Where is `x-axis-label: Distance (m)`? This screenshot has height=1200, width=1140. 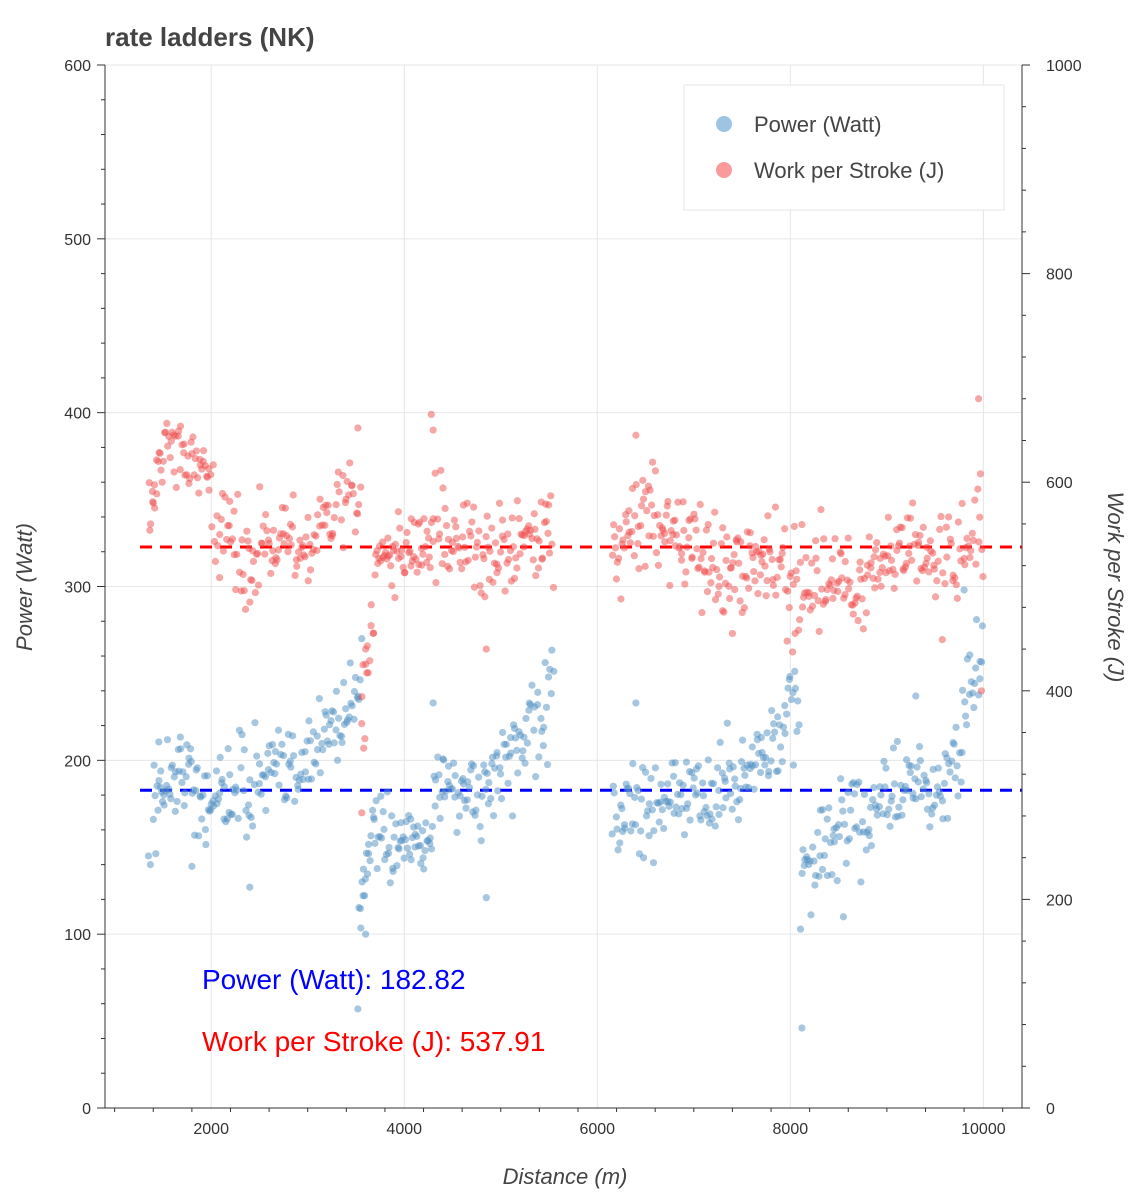 x-axis-label: Distance (m) is located at coordinates (565, 1176).